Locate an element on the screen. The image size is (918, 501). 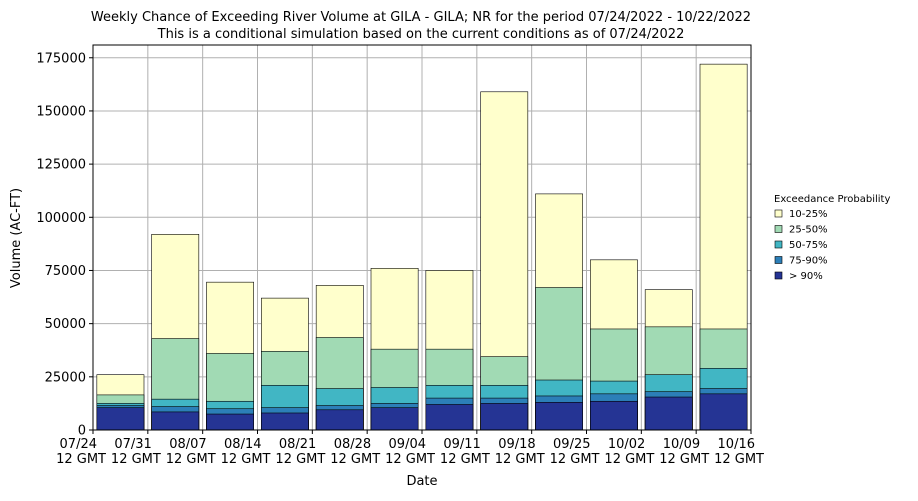
x-tick-label-line: 10/02 is located at coordinates (626, 444).